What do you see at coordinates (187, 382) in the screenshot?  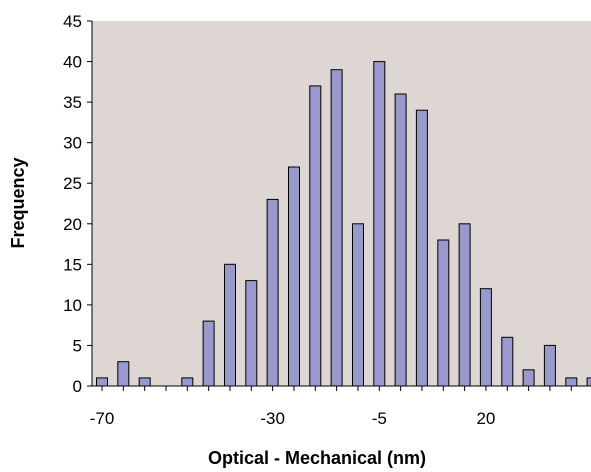 I see `bar--50` at bounding box center [187, 382].